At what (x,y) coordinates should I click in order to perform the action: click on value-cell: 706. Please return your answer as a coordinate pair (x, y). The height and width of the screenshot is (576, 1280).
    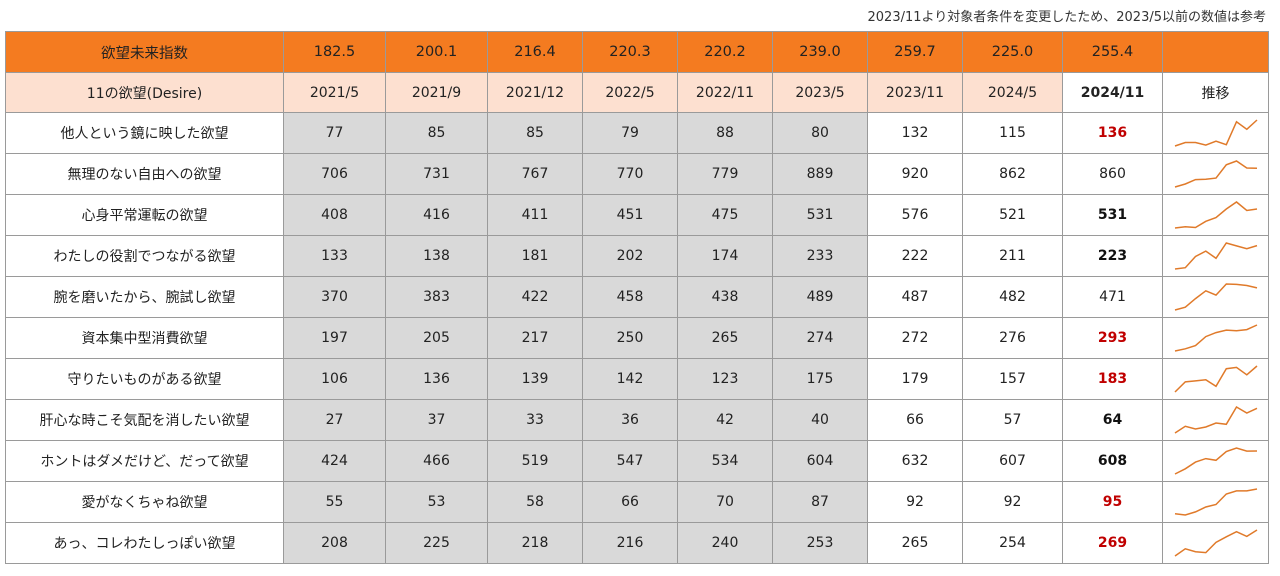
    Looking at the image, I should click on (334, 174).